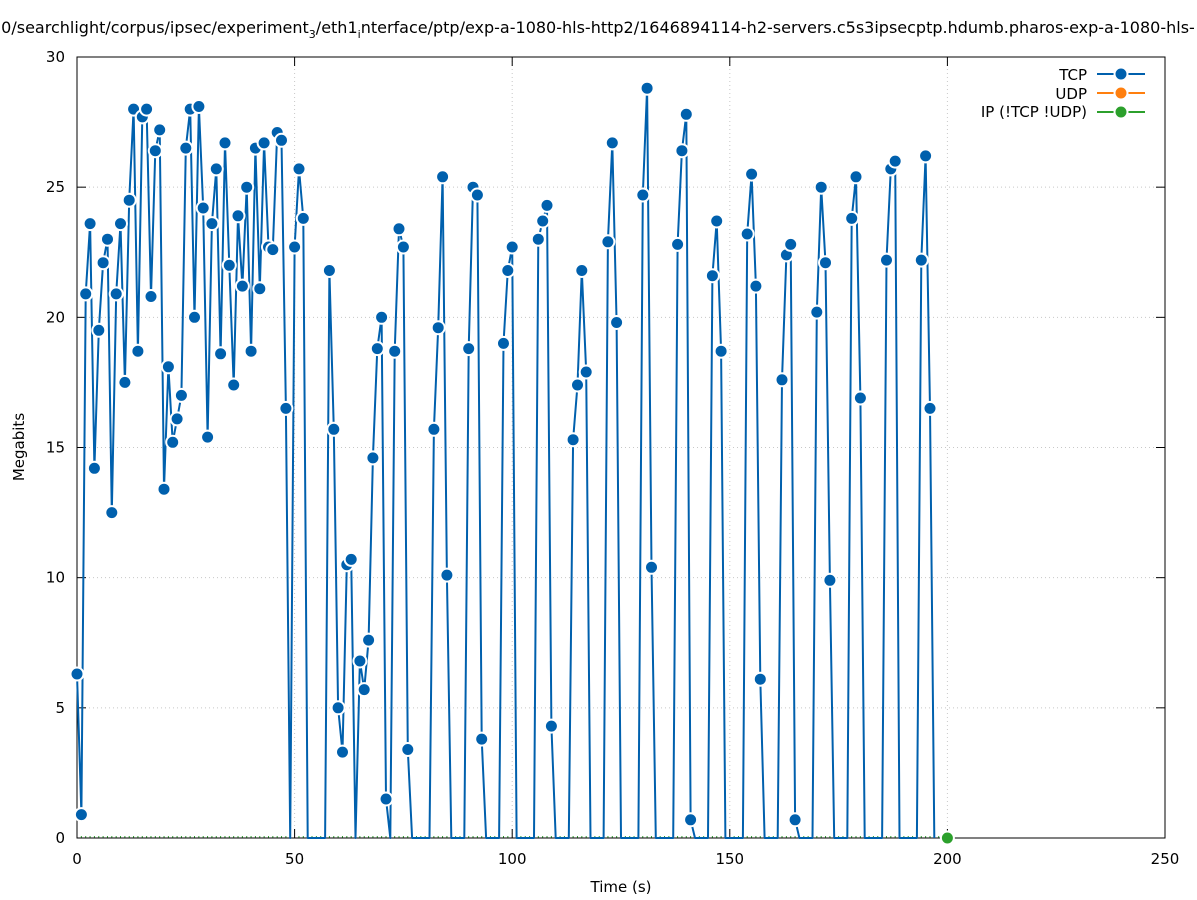 The width and height of the screenshot is (1197, 900). I want to click on chart-title-part-b: /eth1, so click(337, 27).